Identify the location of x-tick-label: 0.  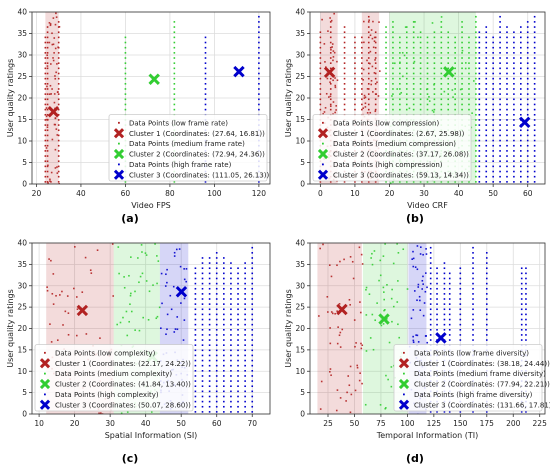
(320, 193).